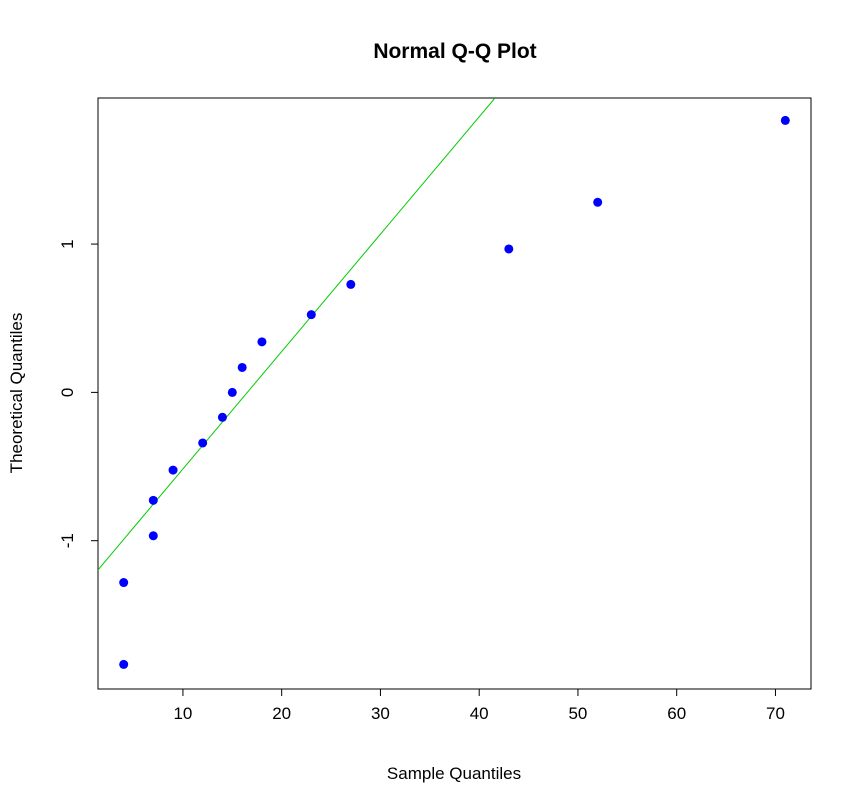 The image size is (862, 811). Describe the element at coordinates (67, 392) in the screenshot. I see `y-tick-label: 0` at that location.